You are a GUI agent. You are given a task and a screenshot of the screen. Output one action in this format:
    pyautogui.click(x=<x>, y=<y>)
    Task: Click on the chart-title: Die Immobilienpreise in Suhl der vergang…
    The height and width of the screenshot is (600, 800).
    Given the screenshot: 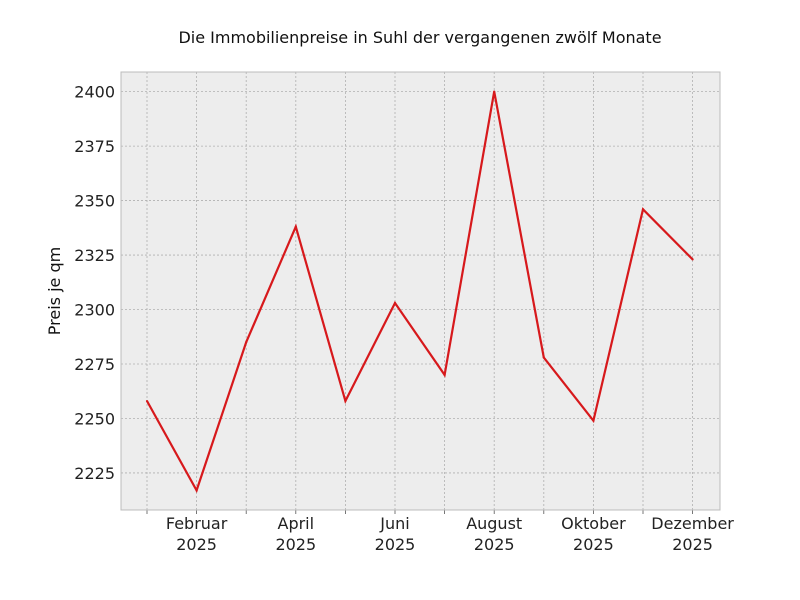 What is the action you would take?
    pyautogui.click(x=419, y=37)
    